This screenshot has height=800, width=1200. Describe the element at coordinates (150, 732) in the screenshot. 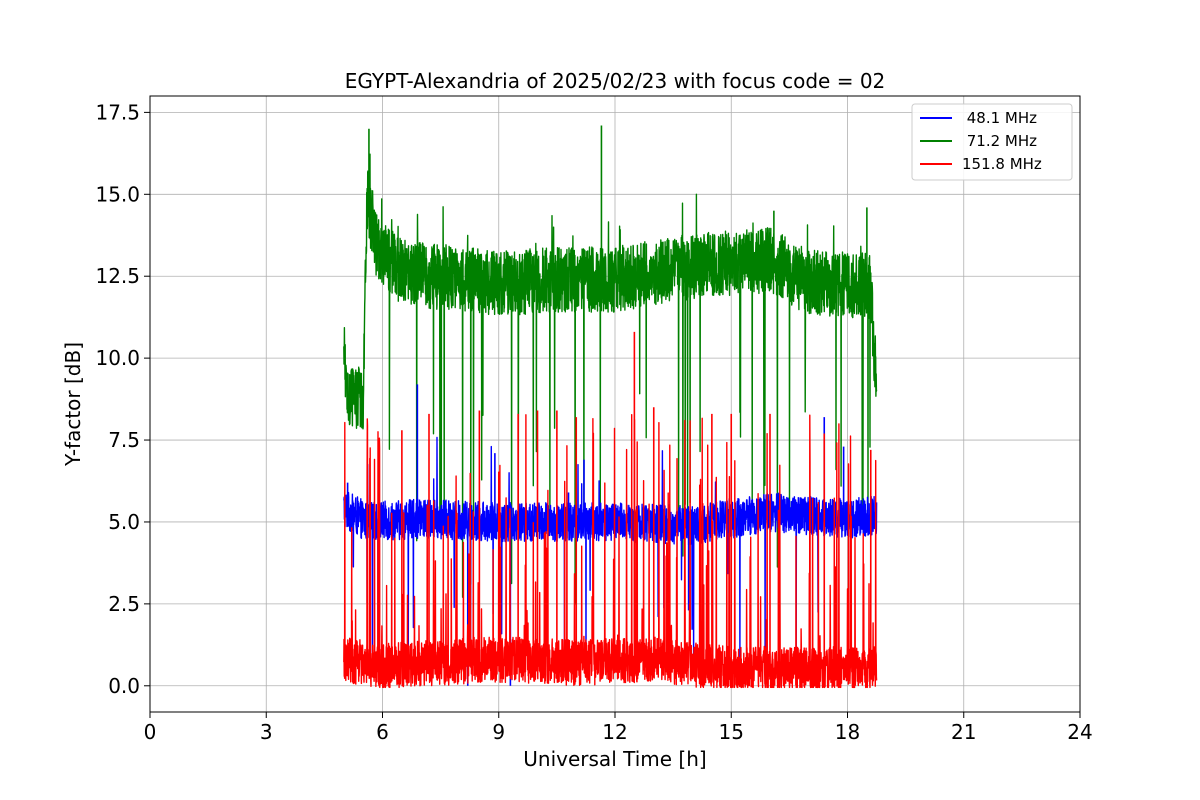

I see `x-tick-label: 0` at that location.